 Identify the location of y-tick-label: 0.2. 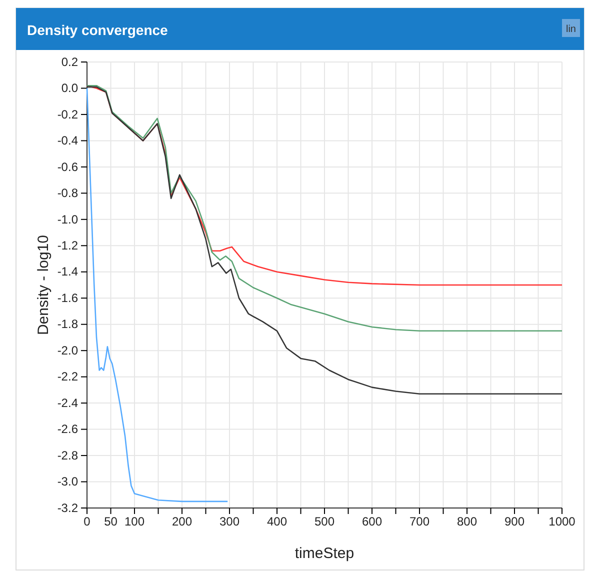
(69, 61).